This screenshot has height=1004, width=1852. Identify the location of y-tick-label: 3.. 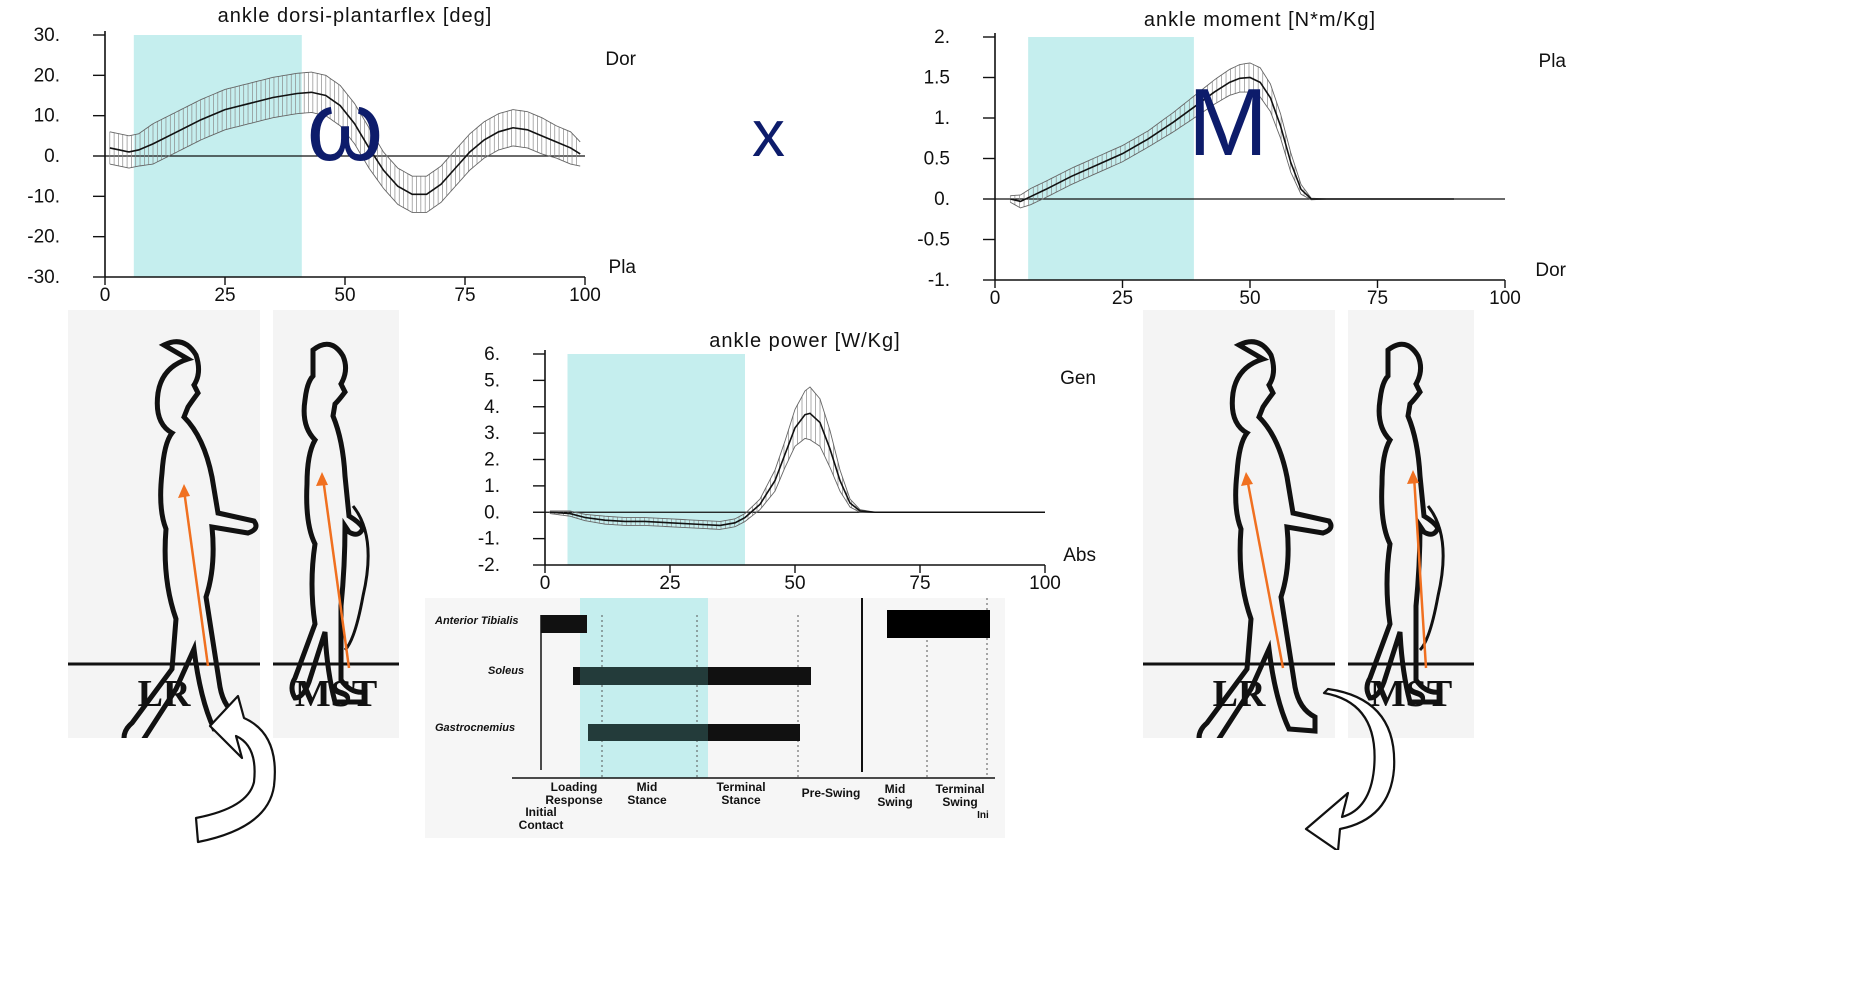
(492, 433).